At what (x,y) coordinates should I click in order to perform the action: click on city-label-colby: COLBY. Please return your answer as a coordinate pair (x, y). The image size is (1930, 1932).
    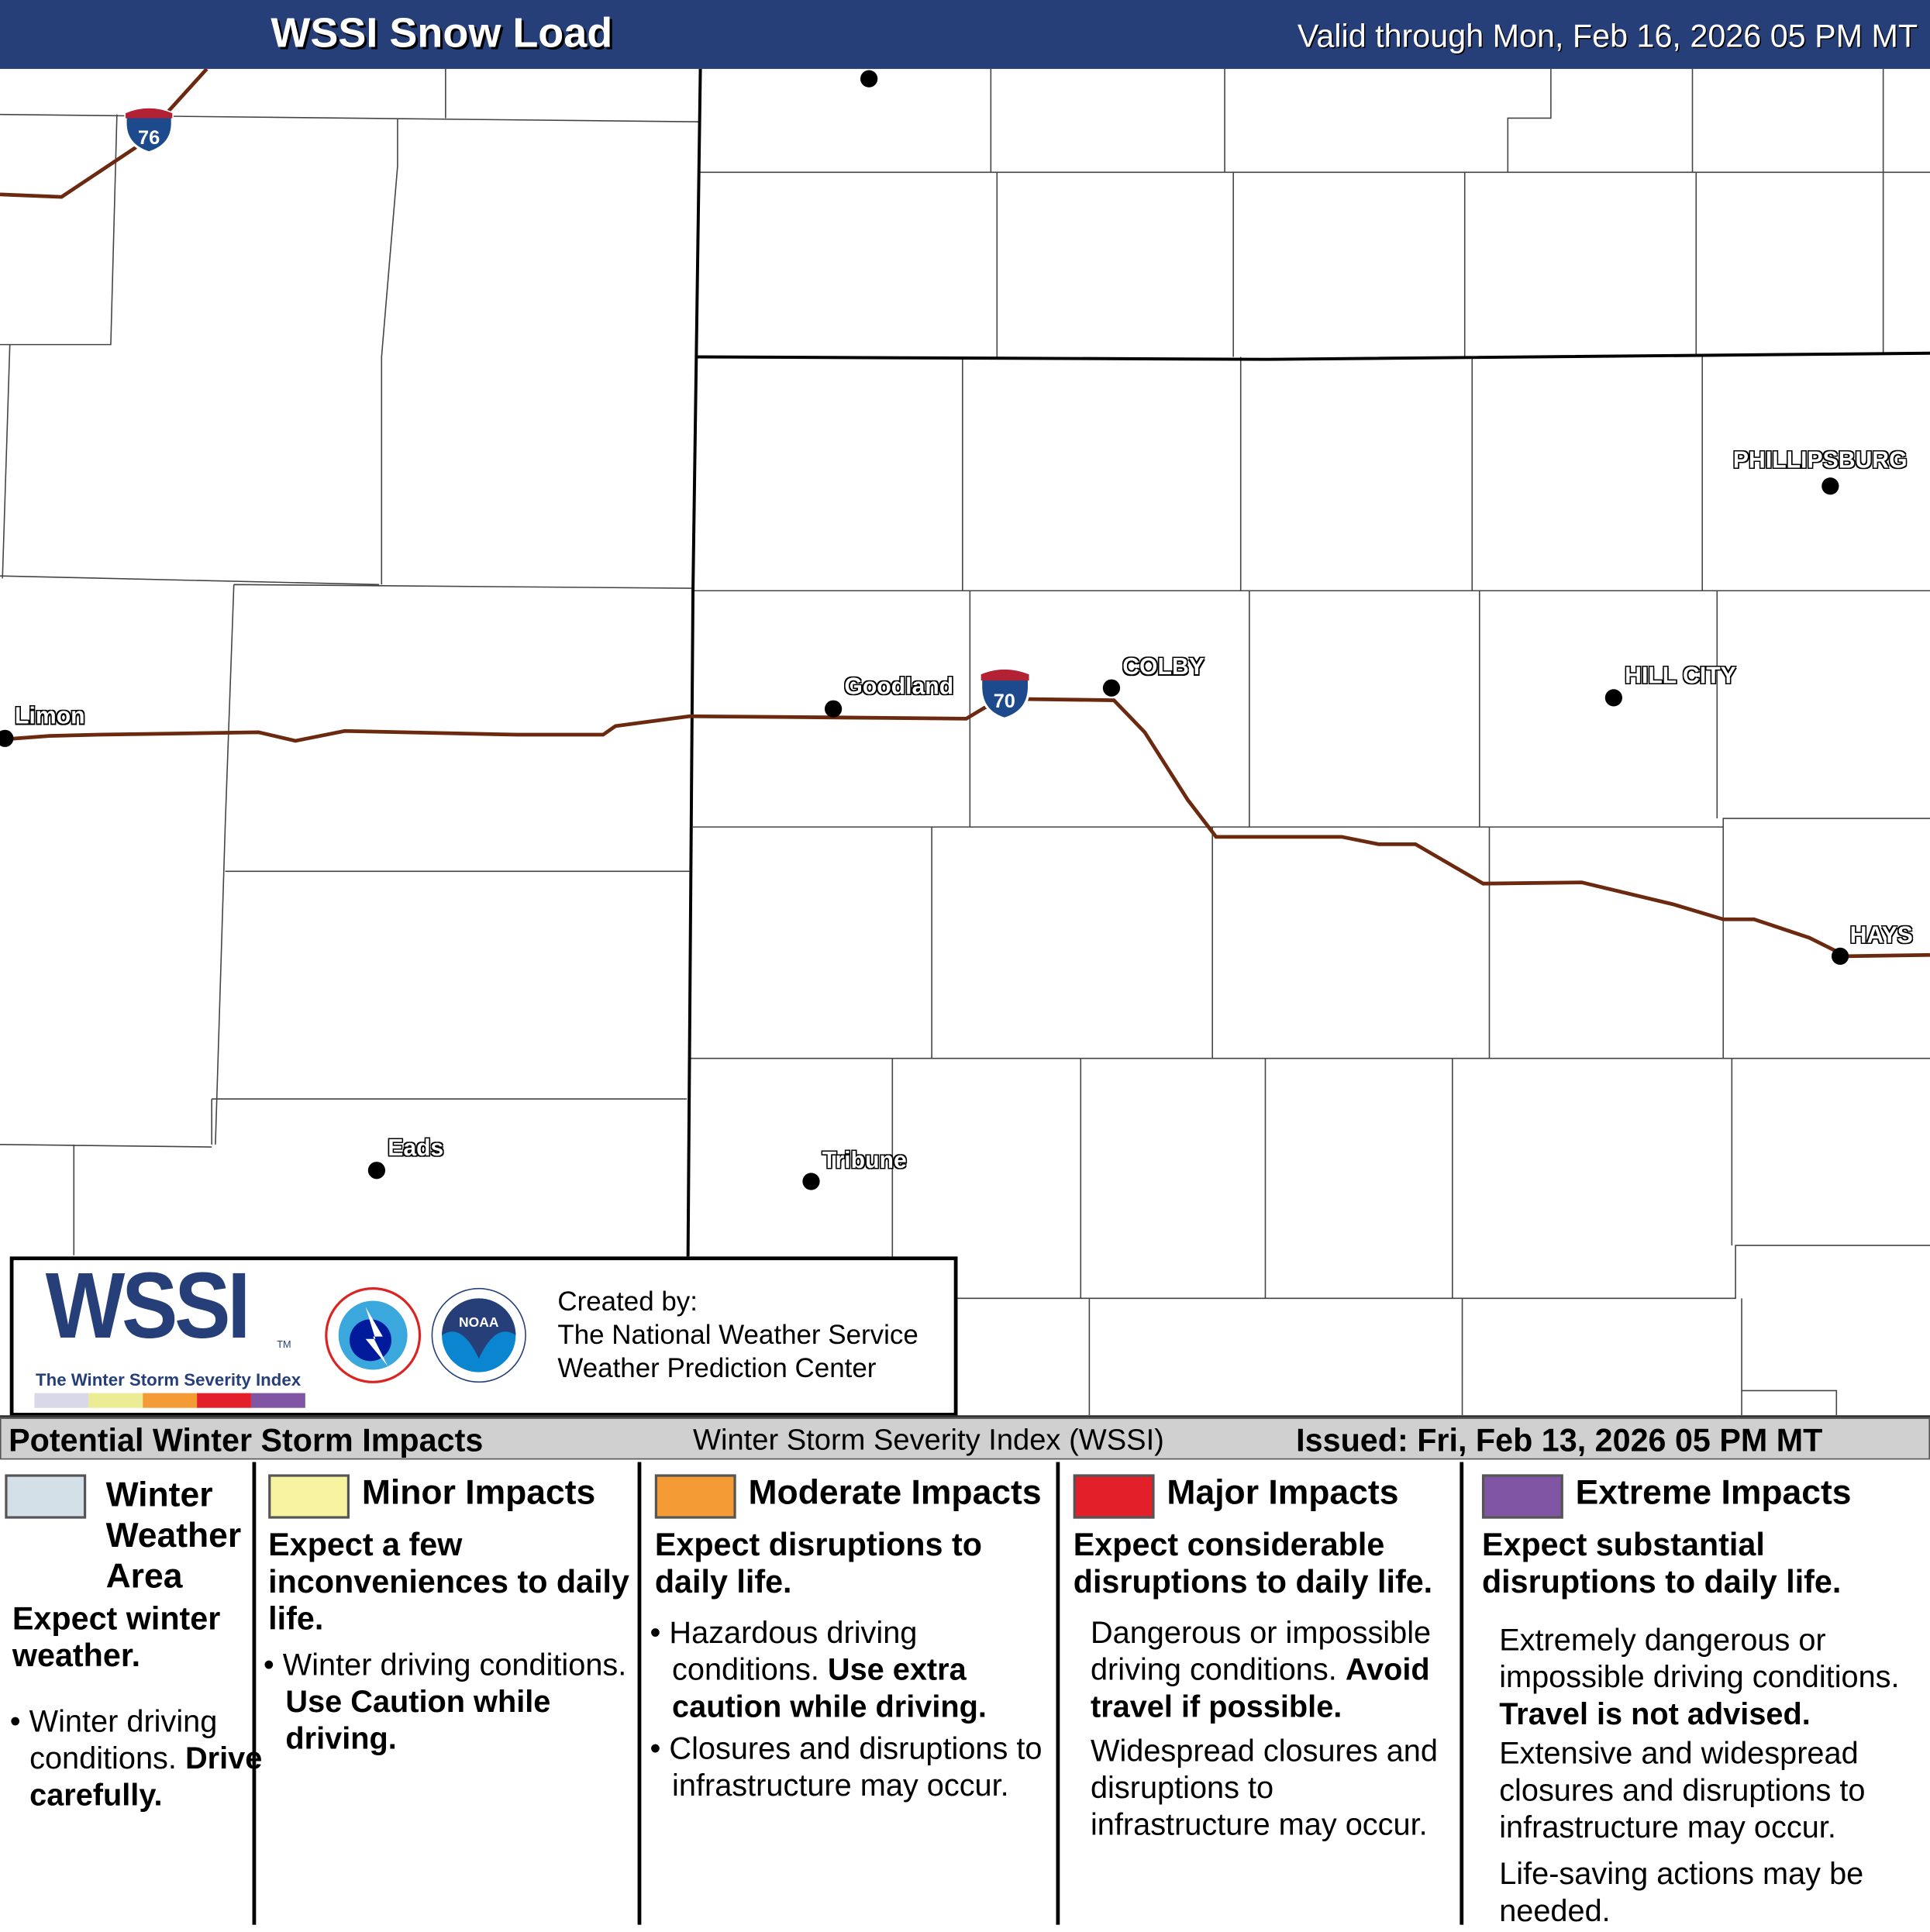
    Looking at the image, I should click on (1163, 667).